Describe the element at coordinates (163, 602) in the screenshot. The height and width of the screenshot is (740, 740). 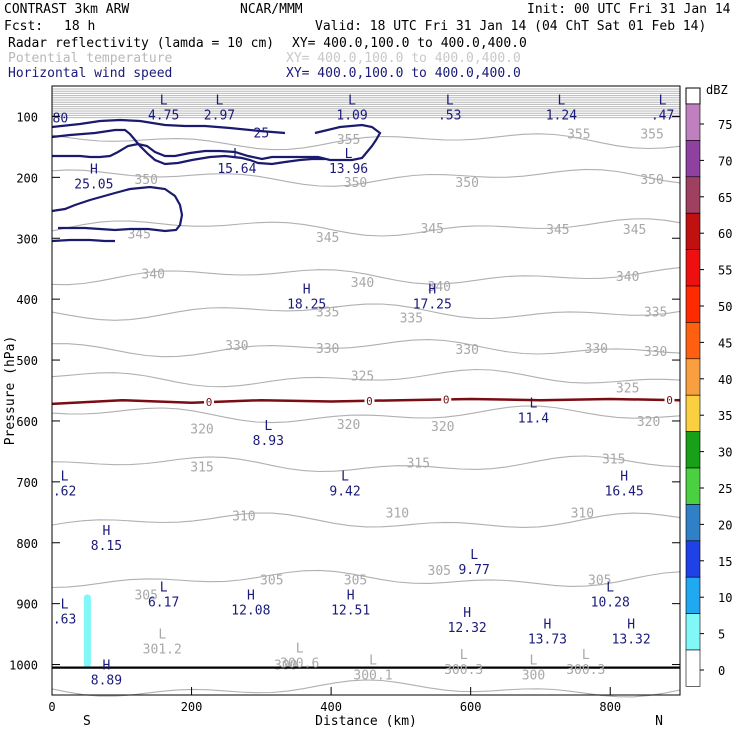
I see `wind-extremum-value: 6.17` at that location.